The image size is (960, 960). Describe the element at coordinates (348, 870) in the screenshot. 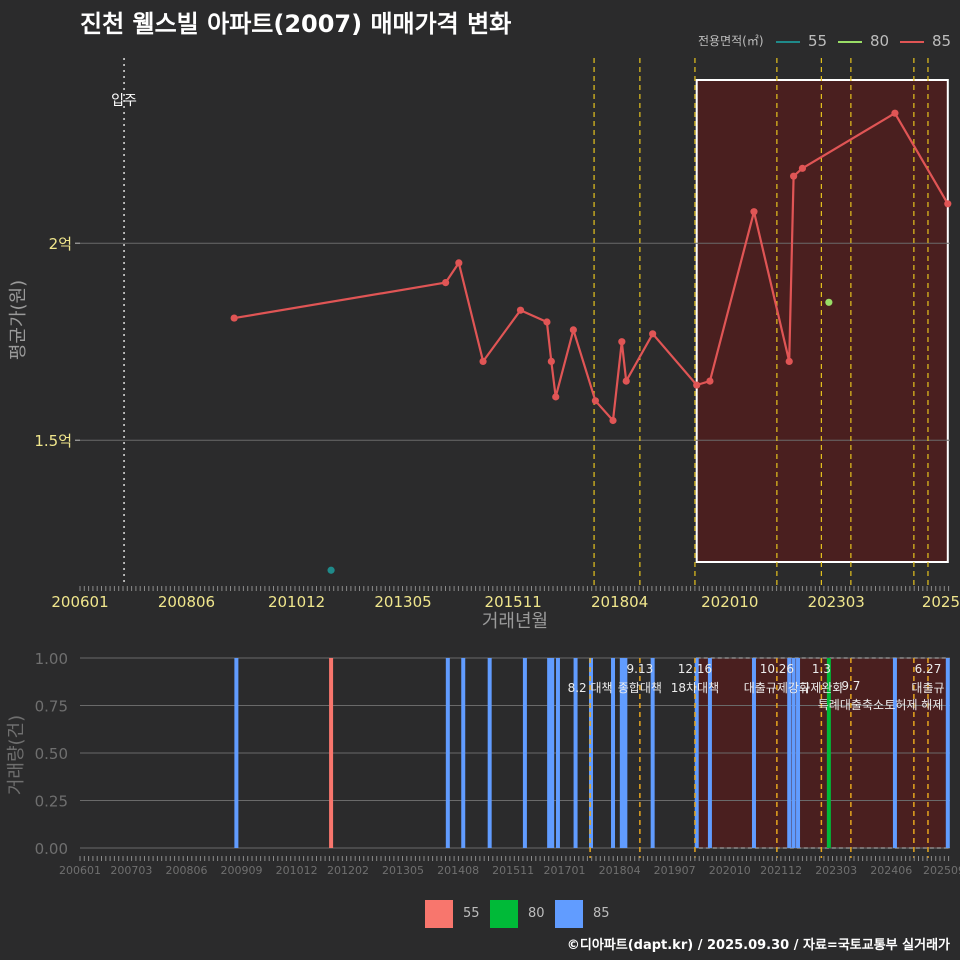

I see `x-tick-label: 201202` at that location.